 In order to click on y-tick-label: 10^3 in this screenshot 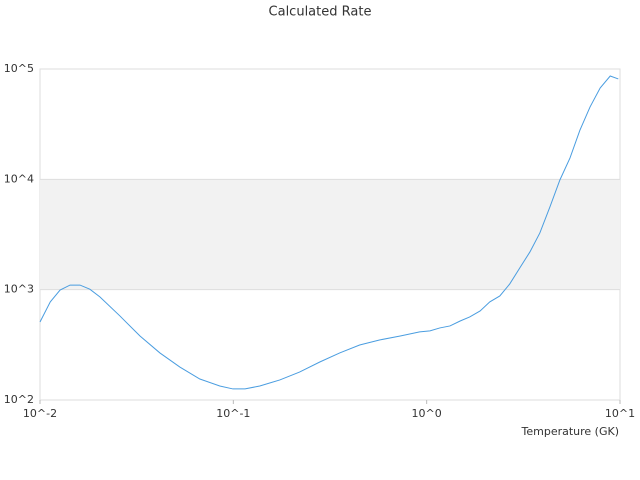, I will do `click(19, 289)`.